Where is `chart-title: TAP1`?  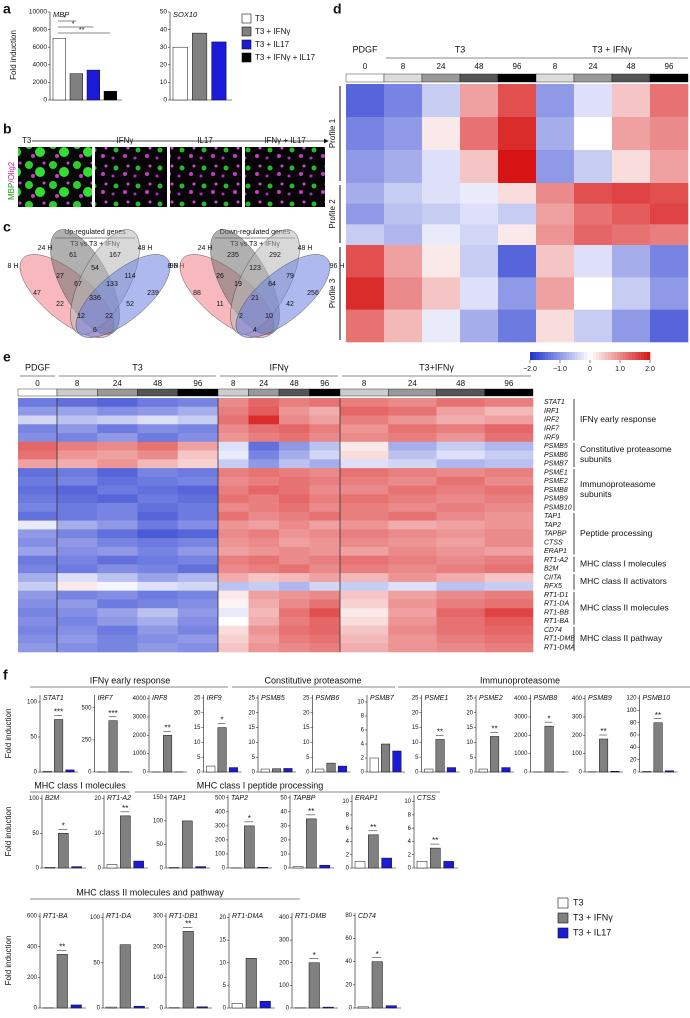 chart-title: TAP1 is located at coordinates (177, 798).